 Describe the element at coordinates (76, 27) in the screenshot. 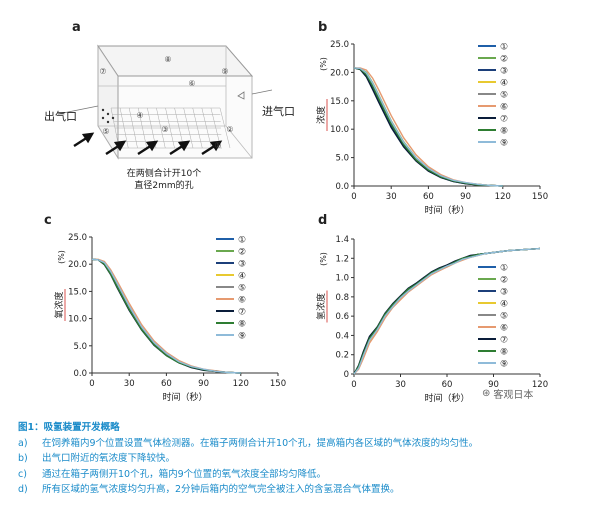

I see `panel-letter-a: a` at that location.